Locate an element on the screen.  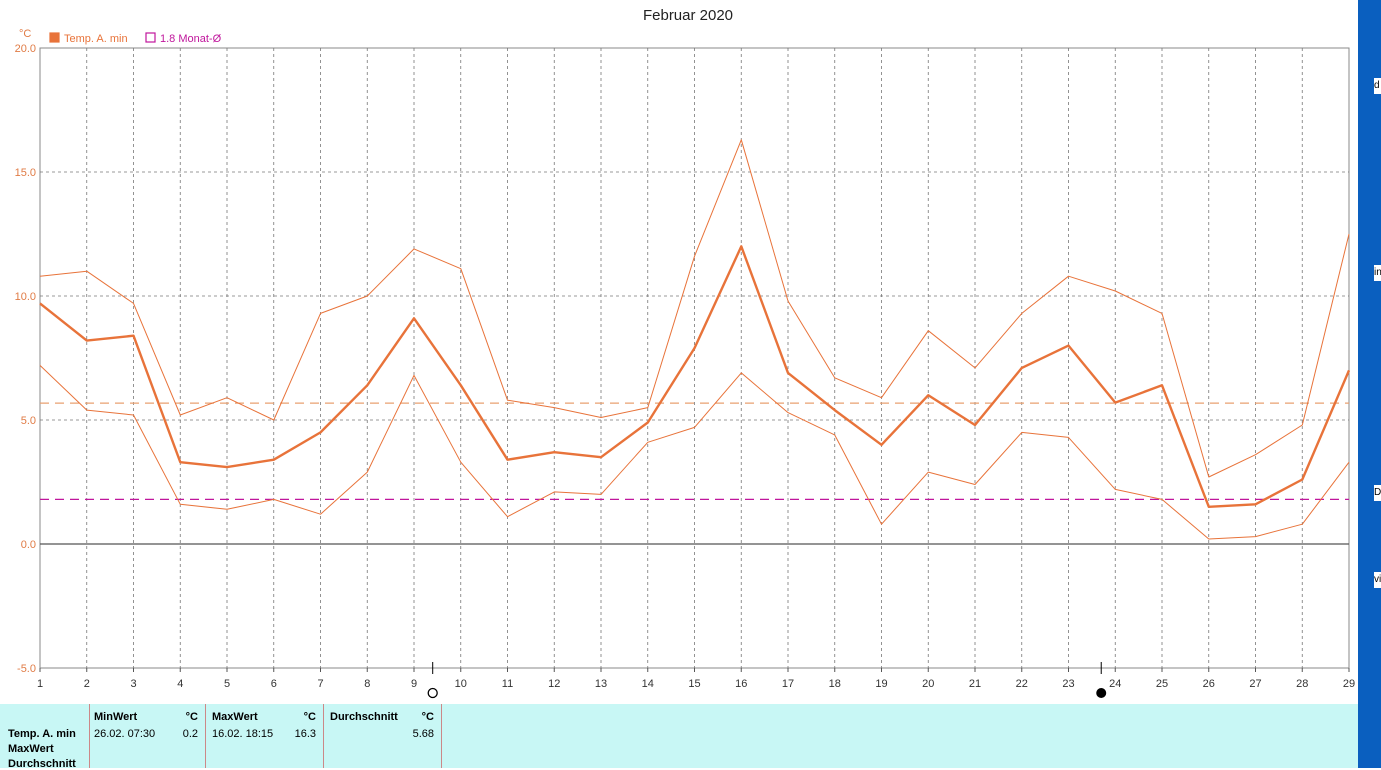
y-axis-unit: °C is located at coordinates (25, 34).